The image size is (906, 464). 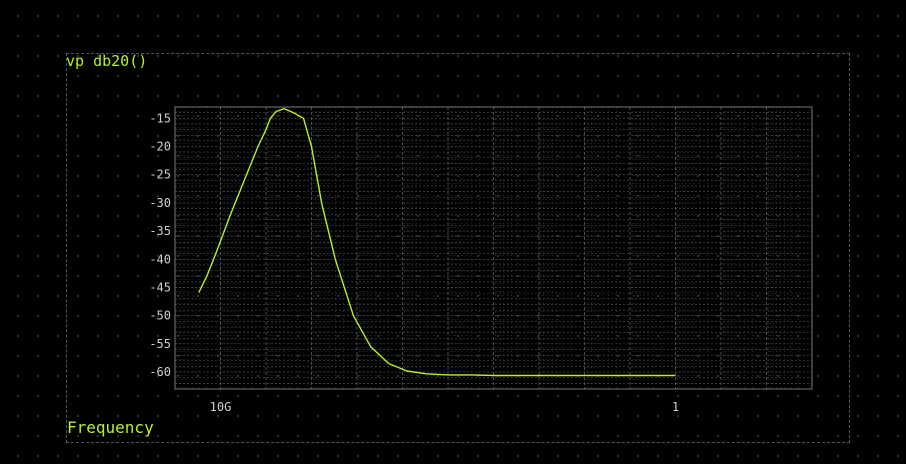 I want to click on x-tick-label: 1, so click(x=675, y=407).